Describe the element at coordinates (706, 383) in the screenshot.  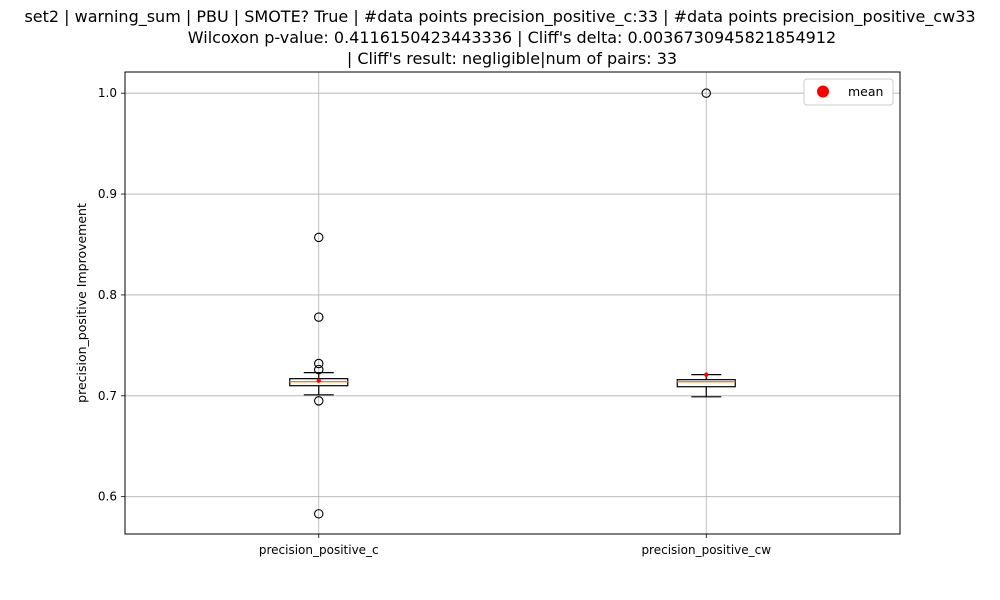
I see `box-iqr` at that location.